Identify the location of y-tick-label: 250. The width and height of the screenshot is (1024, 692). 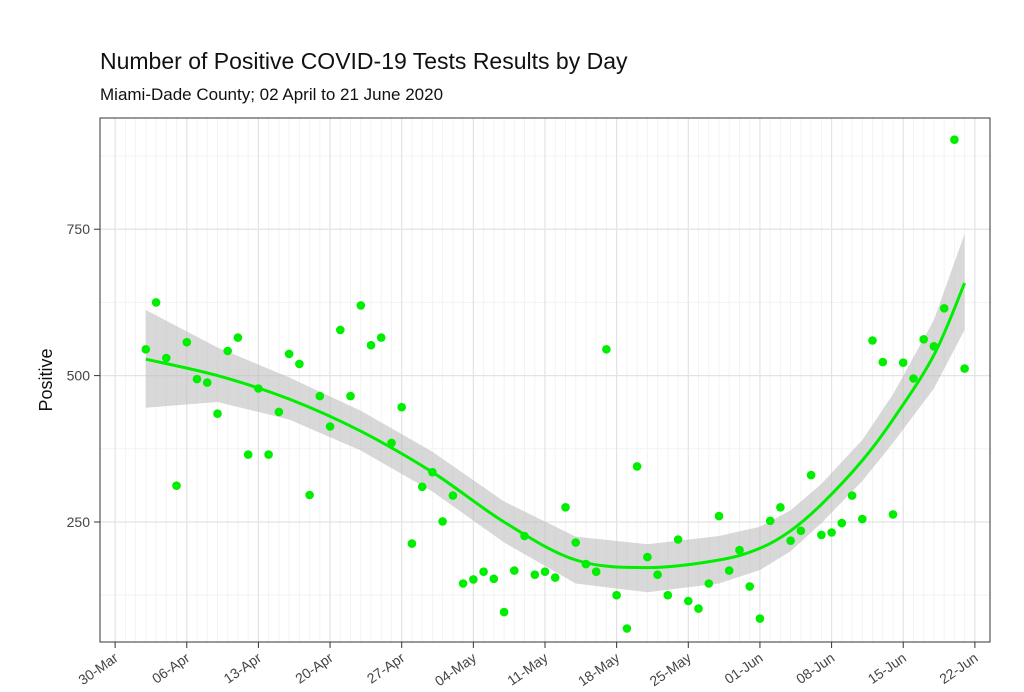
(79, 522).